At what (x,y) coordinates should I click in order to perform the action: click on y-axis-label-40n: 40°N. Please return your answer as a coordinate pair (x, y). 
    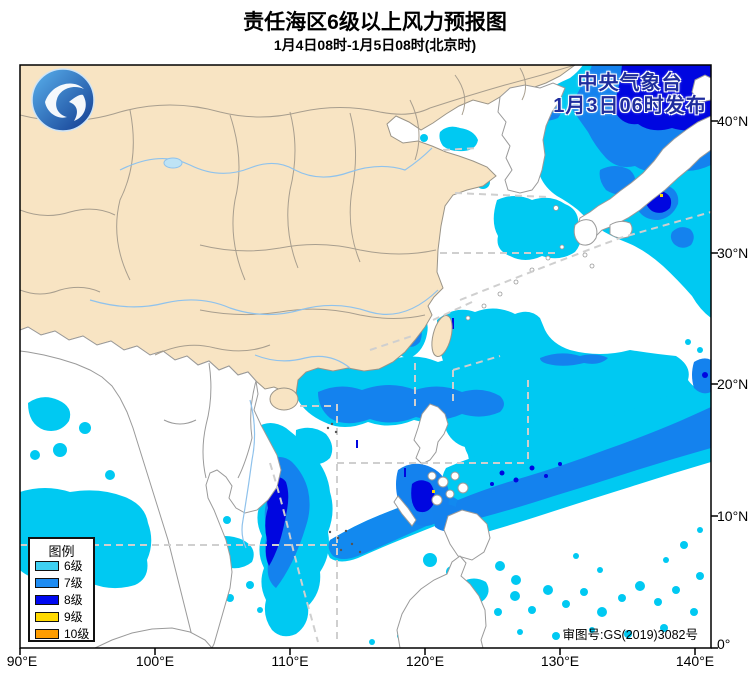
    Looking at the image, I should click on (733, 121).